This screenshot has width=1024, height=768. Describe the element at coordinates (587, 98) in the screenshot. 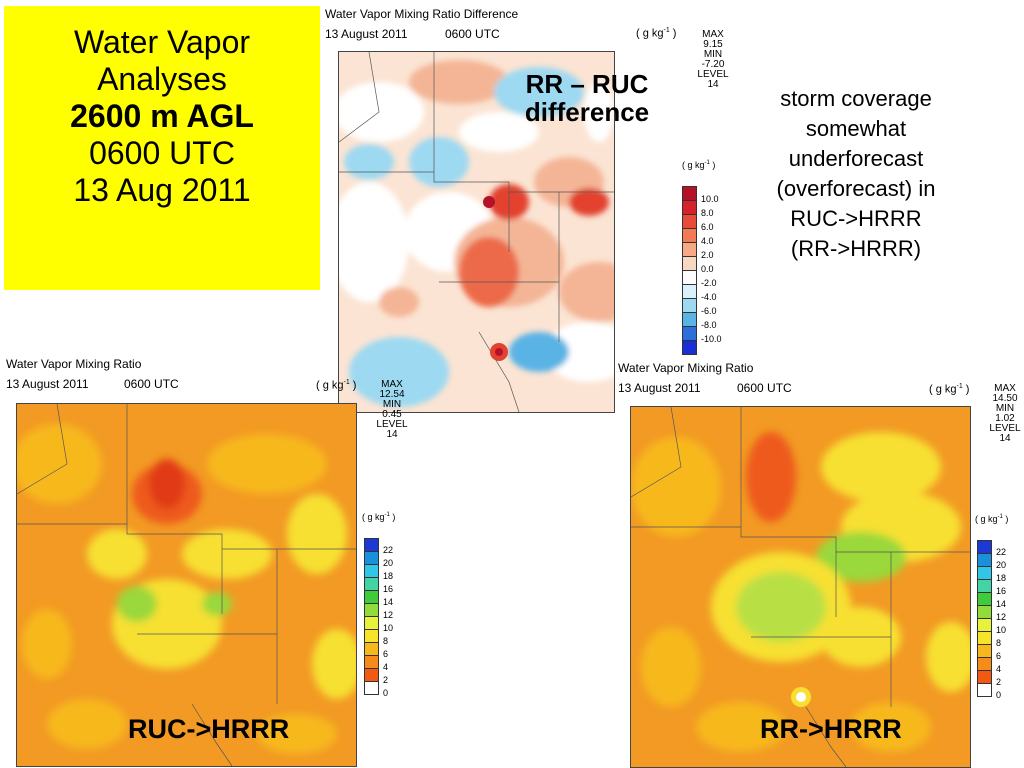

I see `diff-overlay-label: RR – RUC difference` at that location.